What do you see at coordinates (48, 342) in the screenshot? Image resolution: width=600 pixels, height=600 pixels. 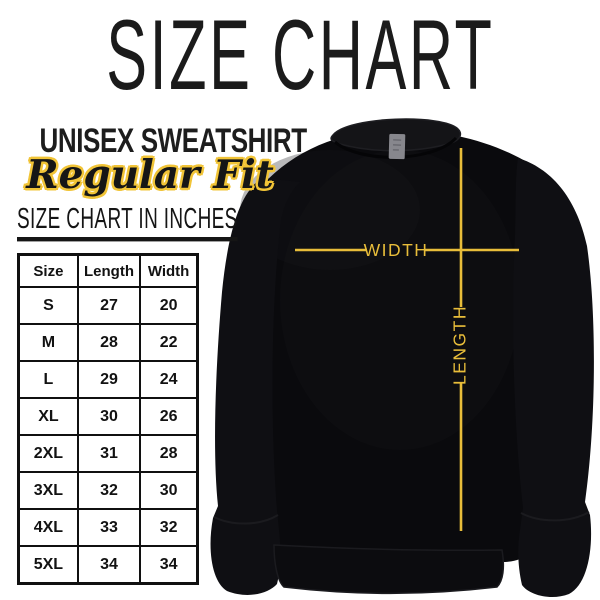 I see `size-cell: M` at bounding box center [48, 342].